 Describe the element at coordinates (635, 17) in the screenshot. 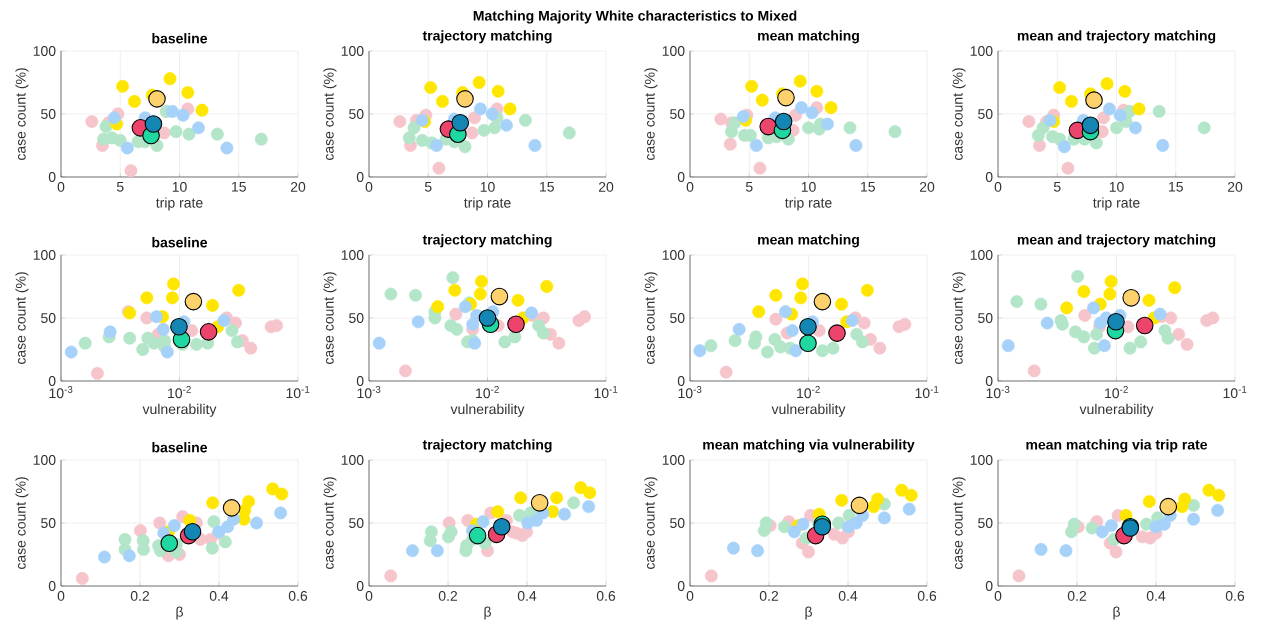

I see `text: Matching Majority White characteristics to Mixed` at that location.